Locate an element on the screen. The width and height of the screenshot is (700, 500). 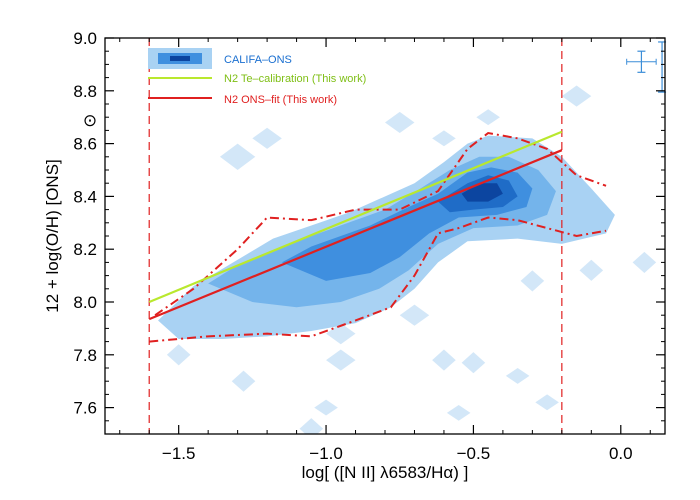
y-tick-label: 8.0 is located at coordinates (85, 302).